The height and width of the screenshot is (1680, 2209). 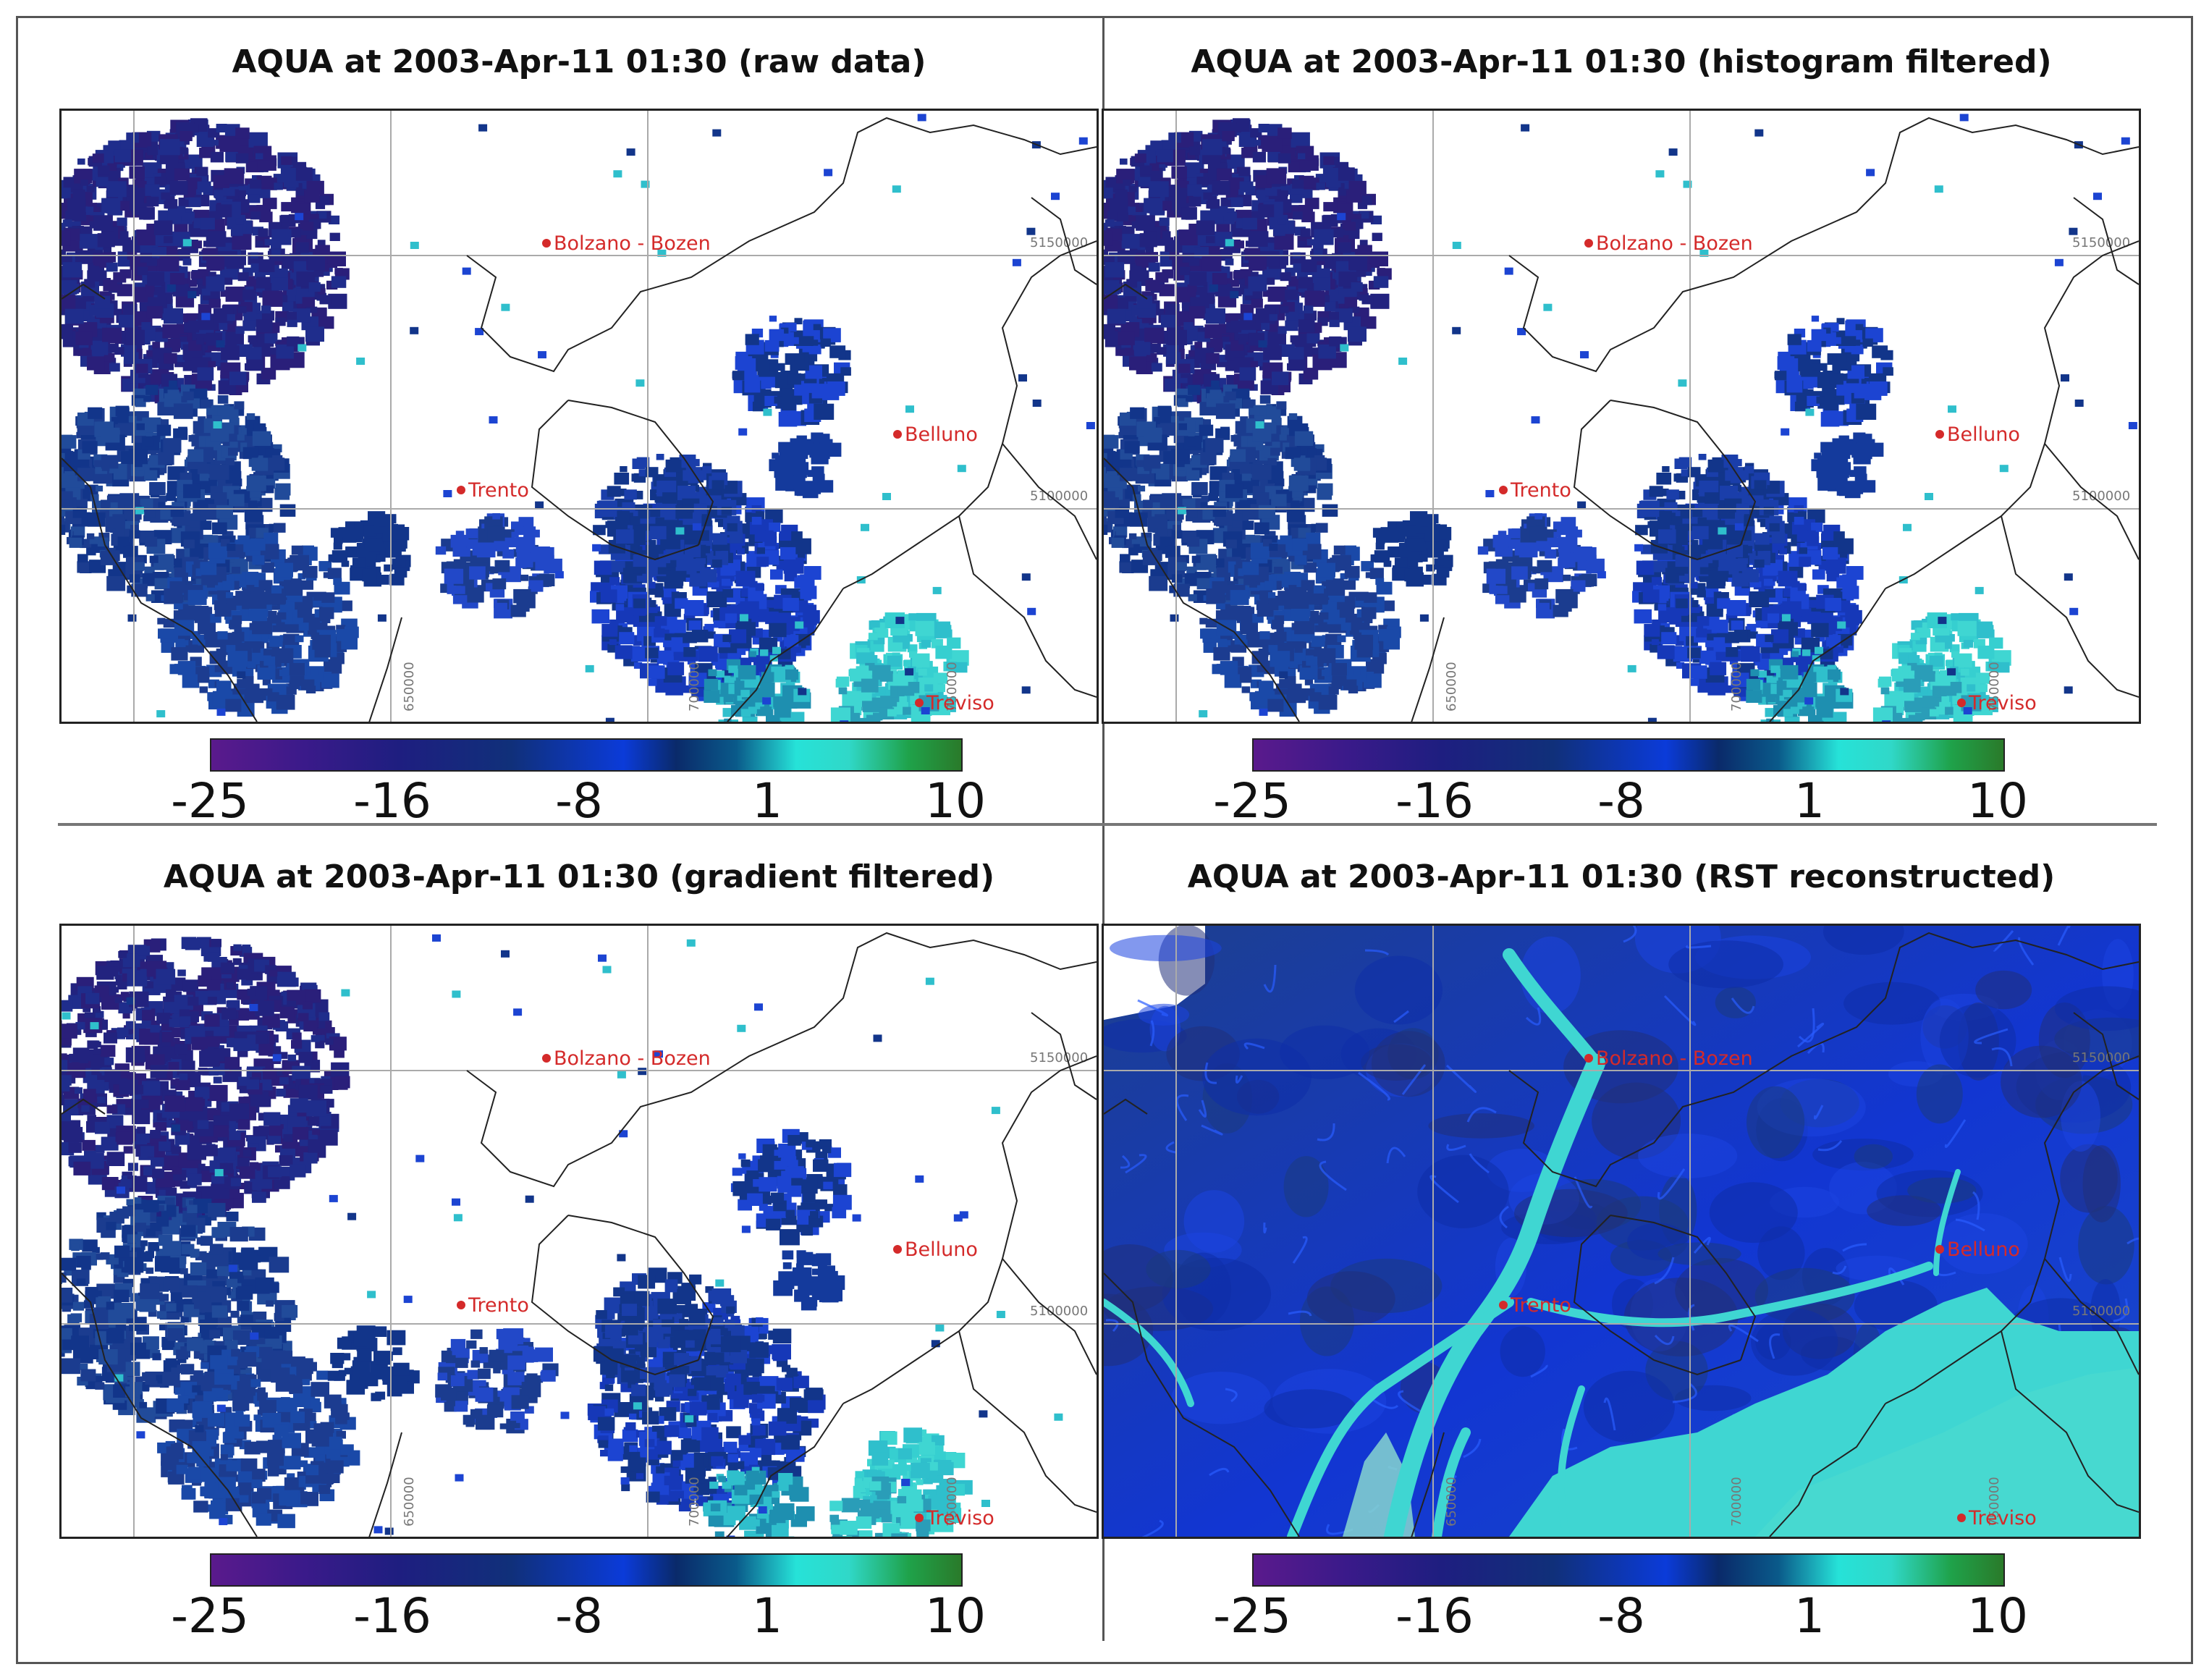 What do you see at coordinates (1532, 1242) in the screenshot?
I see `valley-network` at bounding box center [1532, 1242].